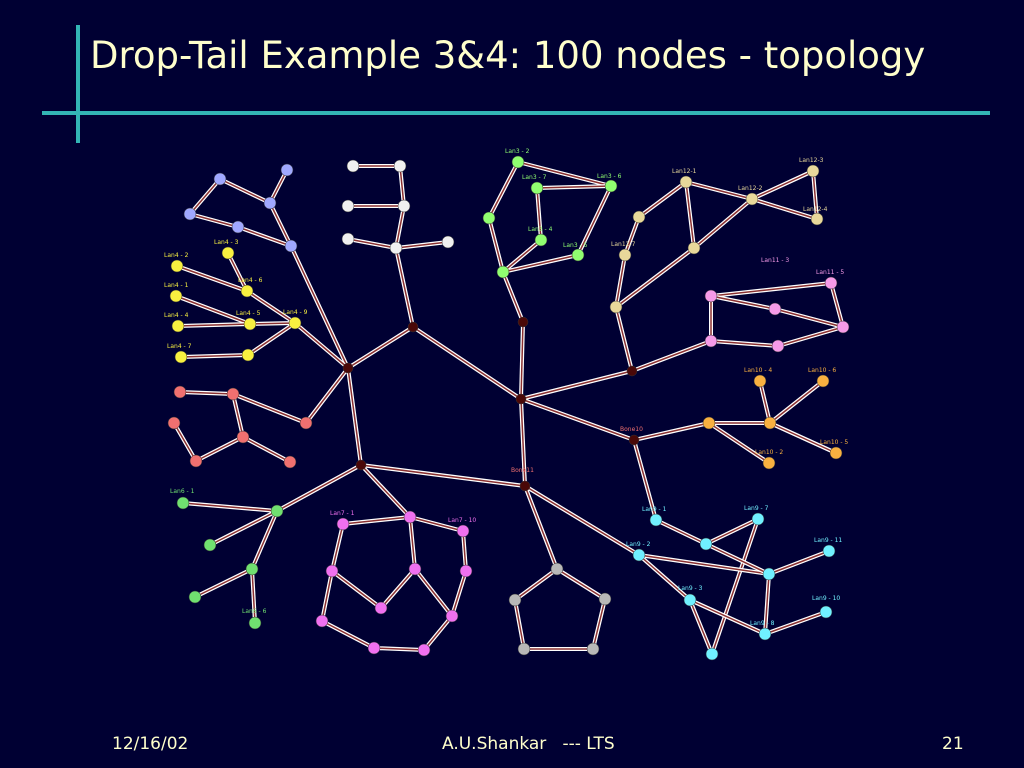  Describe the element at coordinates (769, 452) in the screenshot. I see `node-label: Lan10 - 2` at that location.